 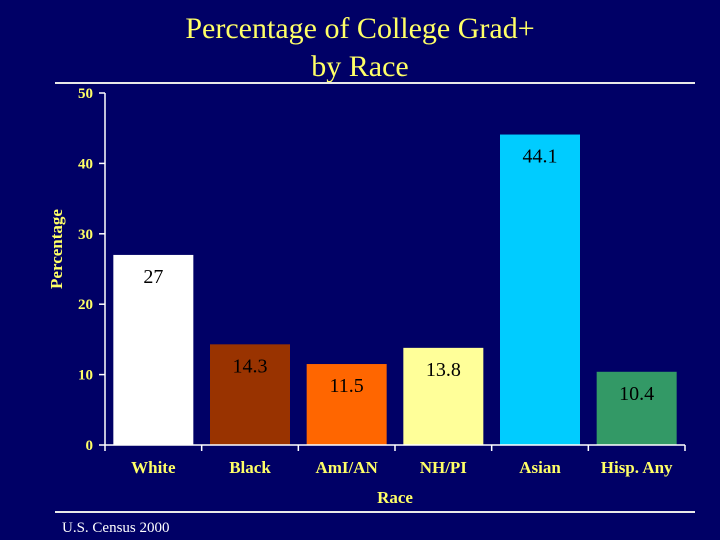 What do you see at coordinates (85, 164) in the screenshot?
I see `y-tick-label: 40` at bounding box center [85, 164].